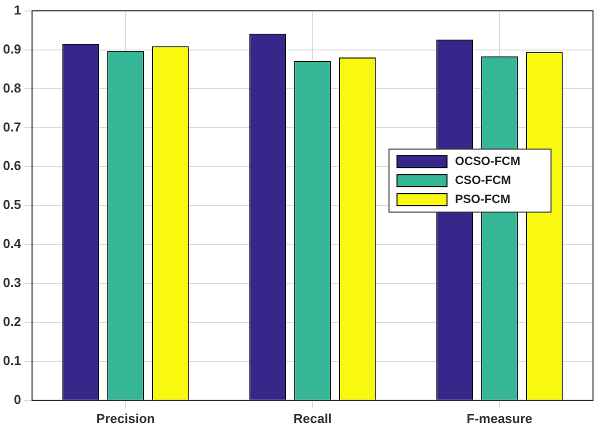 The width and height of the screenshot is (595, 430). What do you see at coordinates (12, 48) in the screenshot?
I see `y-tick-label: 0.9` at bounding box center [12, 48].